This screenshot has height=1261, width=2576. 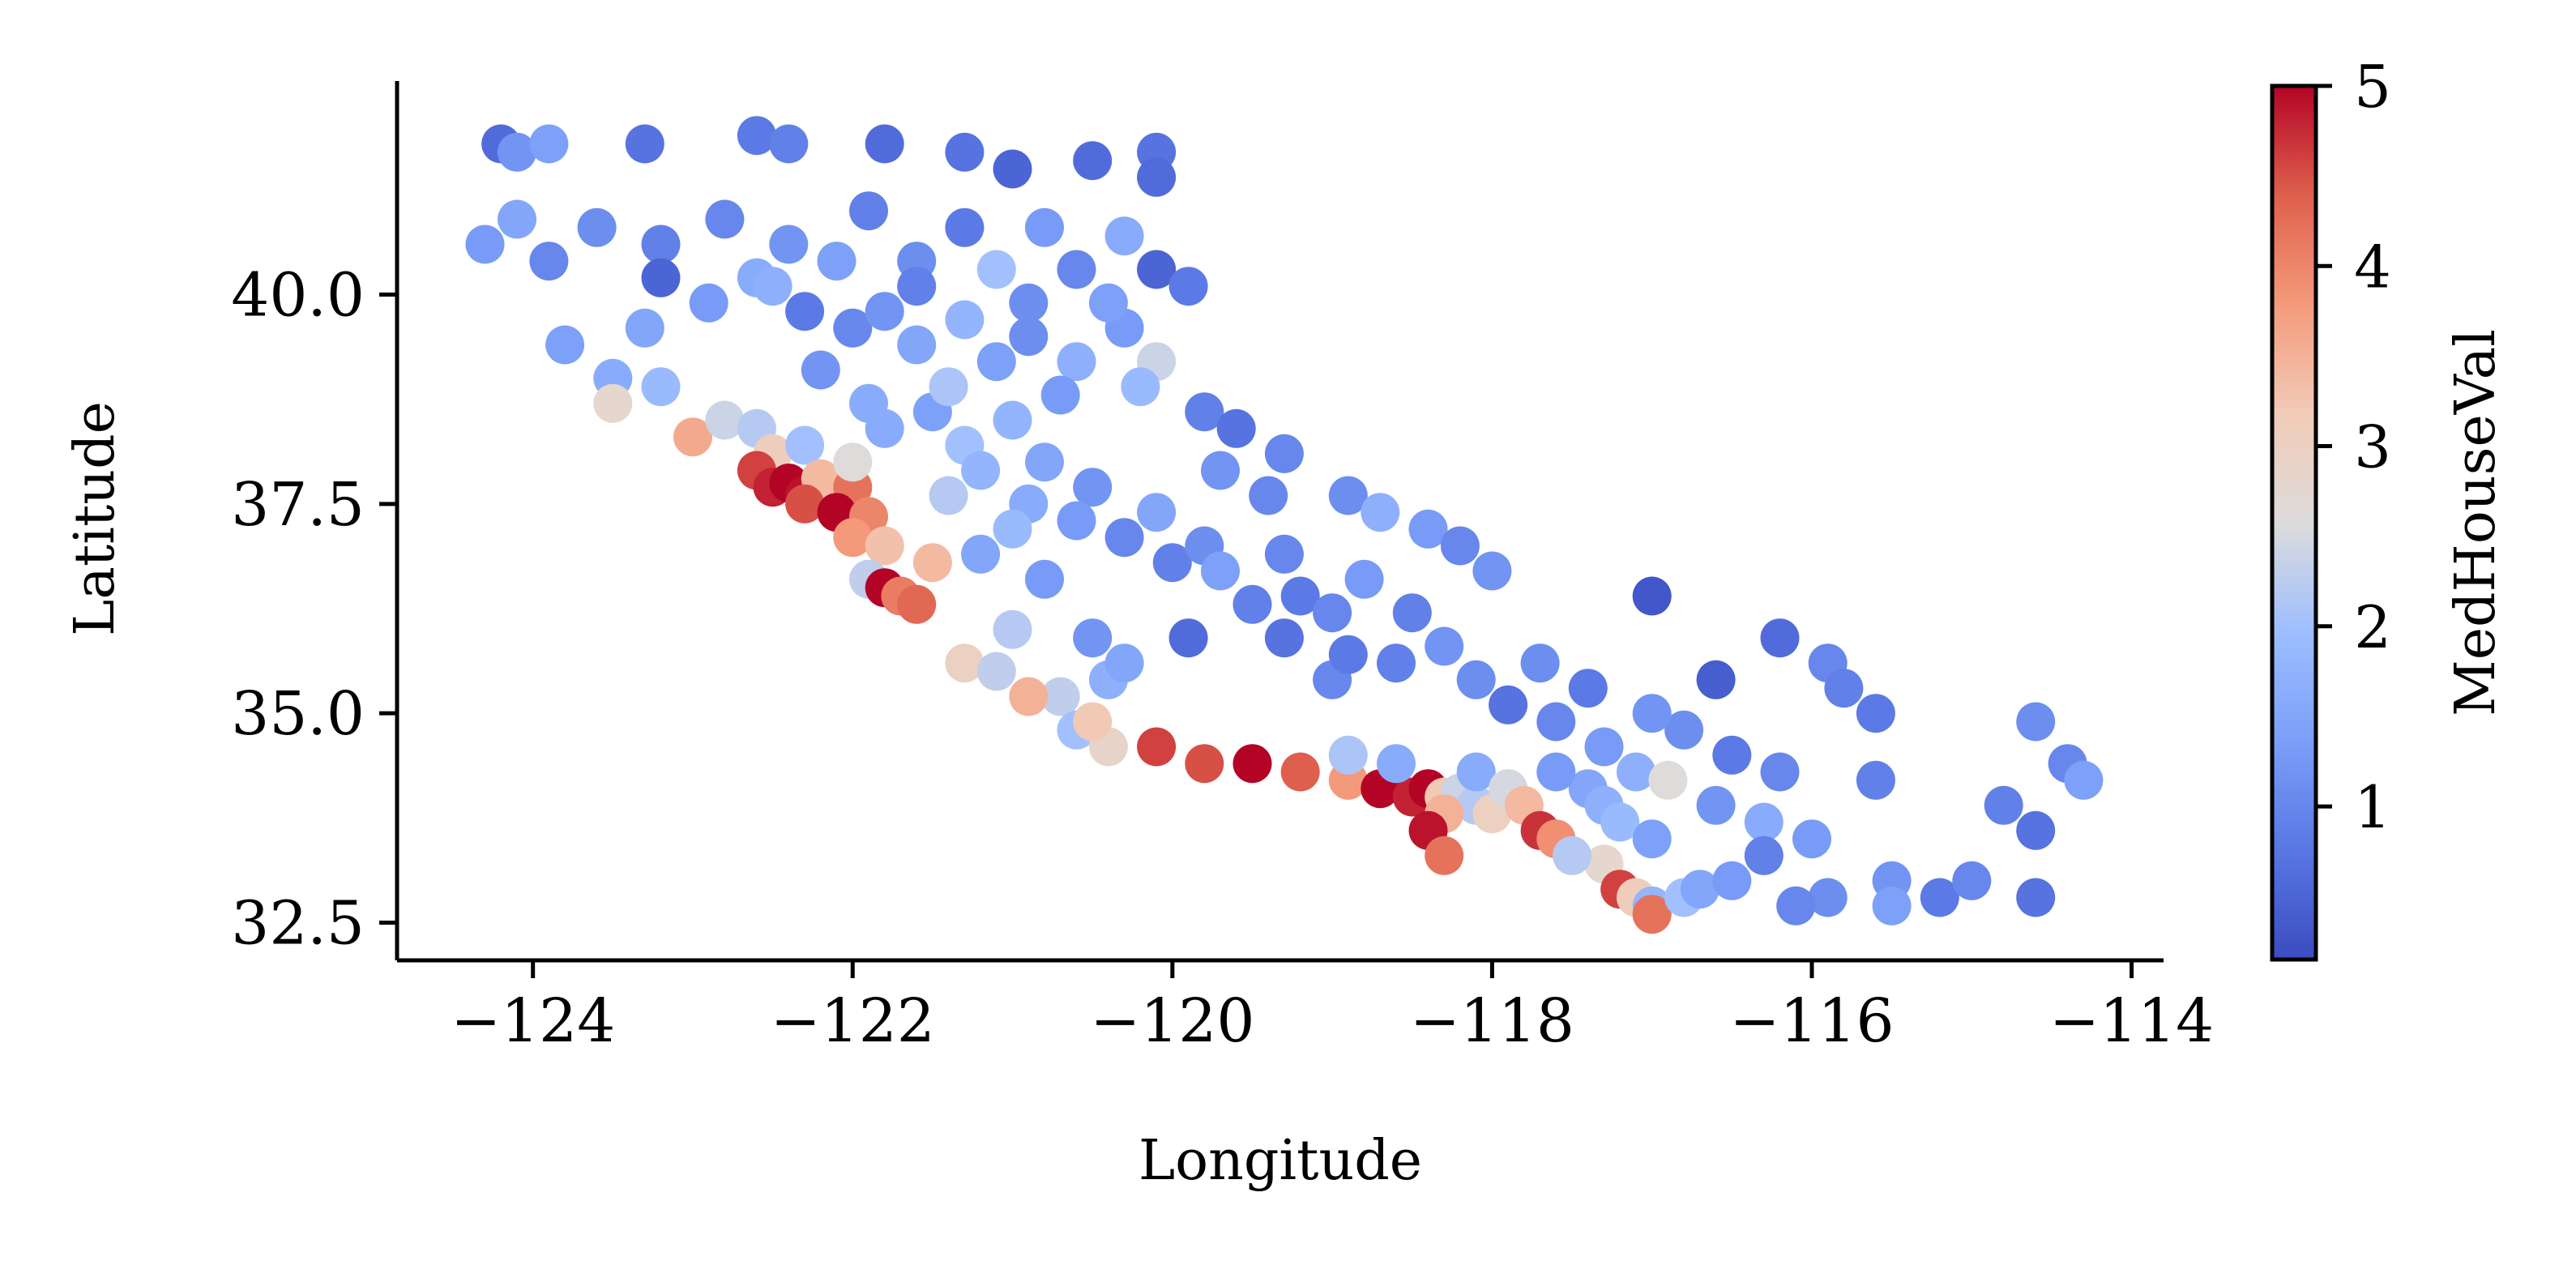 I want to click on x-tick-label: −118, so click(x=1492, y=1021).